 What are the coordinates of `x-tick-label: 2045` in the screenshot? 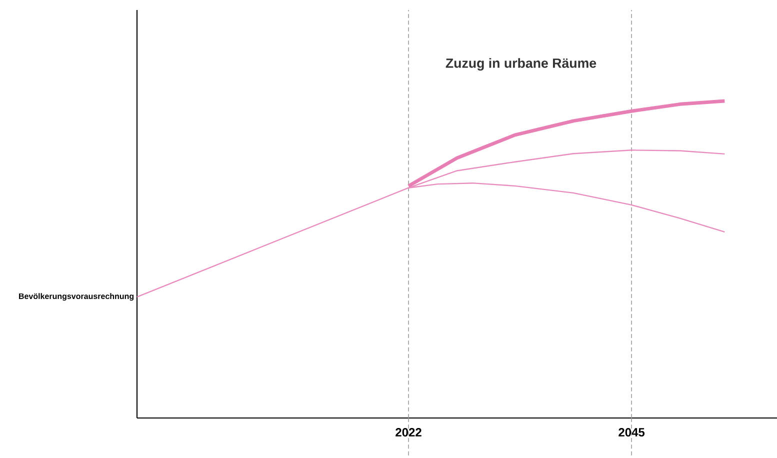 It's located at (631, 432).